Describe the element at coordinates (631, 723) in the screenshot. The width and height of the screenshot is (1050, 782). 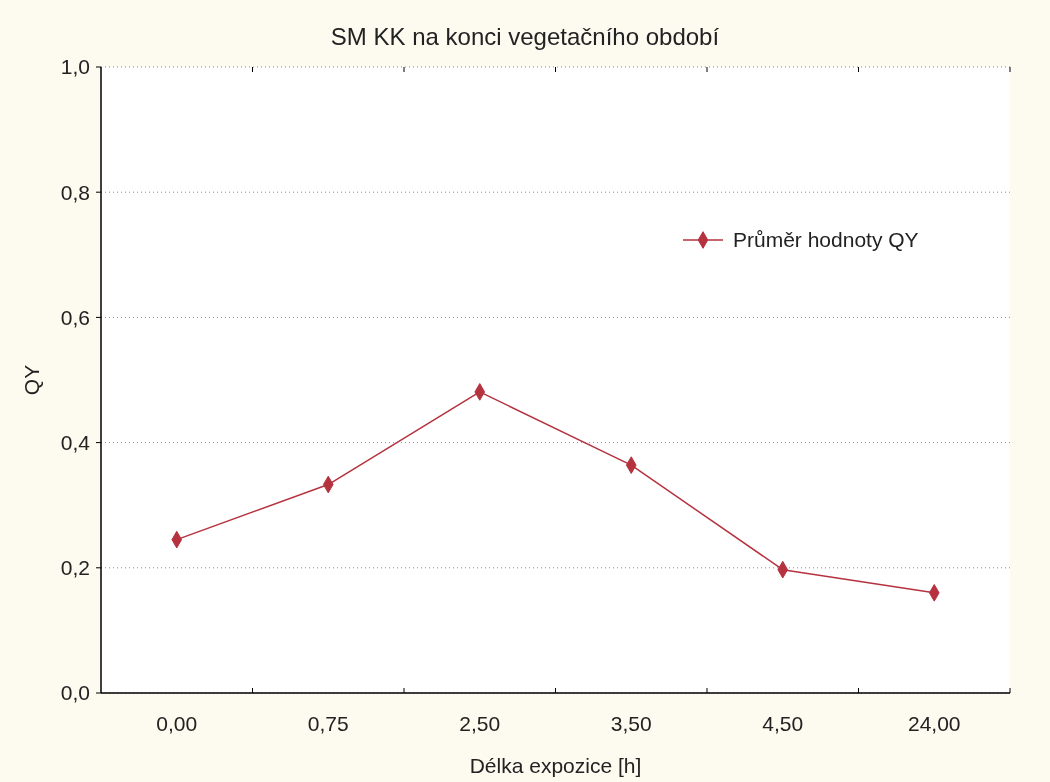
I see `x-tick-label: 3,50` at that location.